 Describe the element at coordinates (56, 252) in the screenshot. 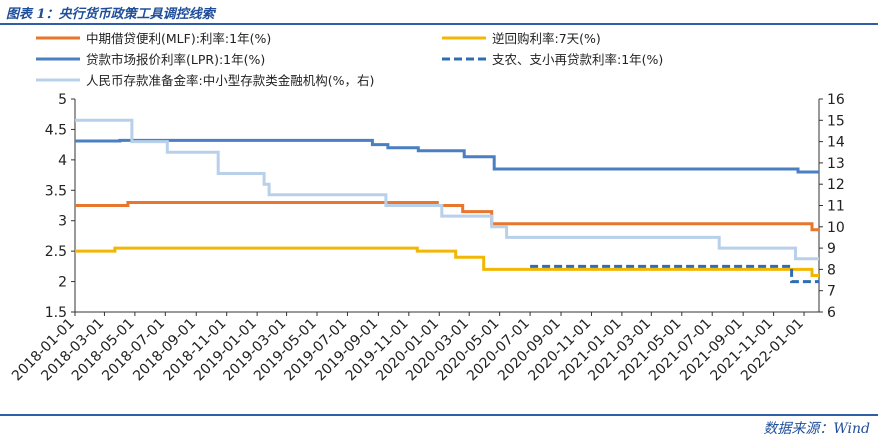

I see `y-left-tick-label: 2.5` at that location.